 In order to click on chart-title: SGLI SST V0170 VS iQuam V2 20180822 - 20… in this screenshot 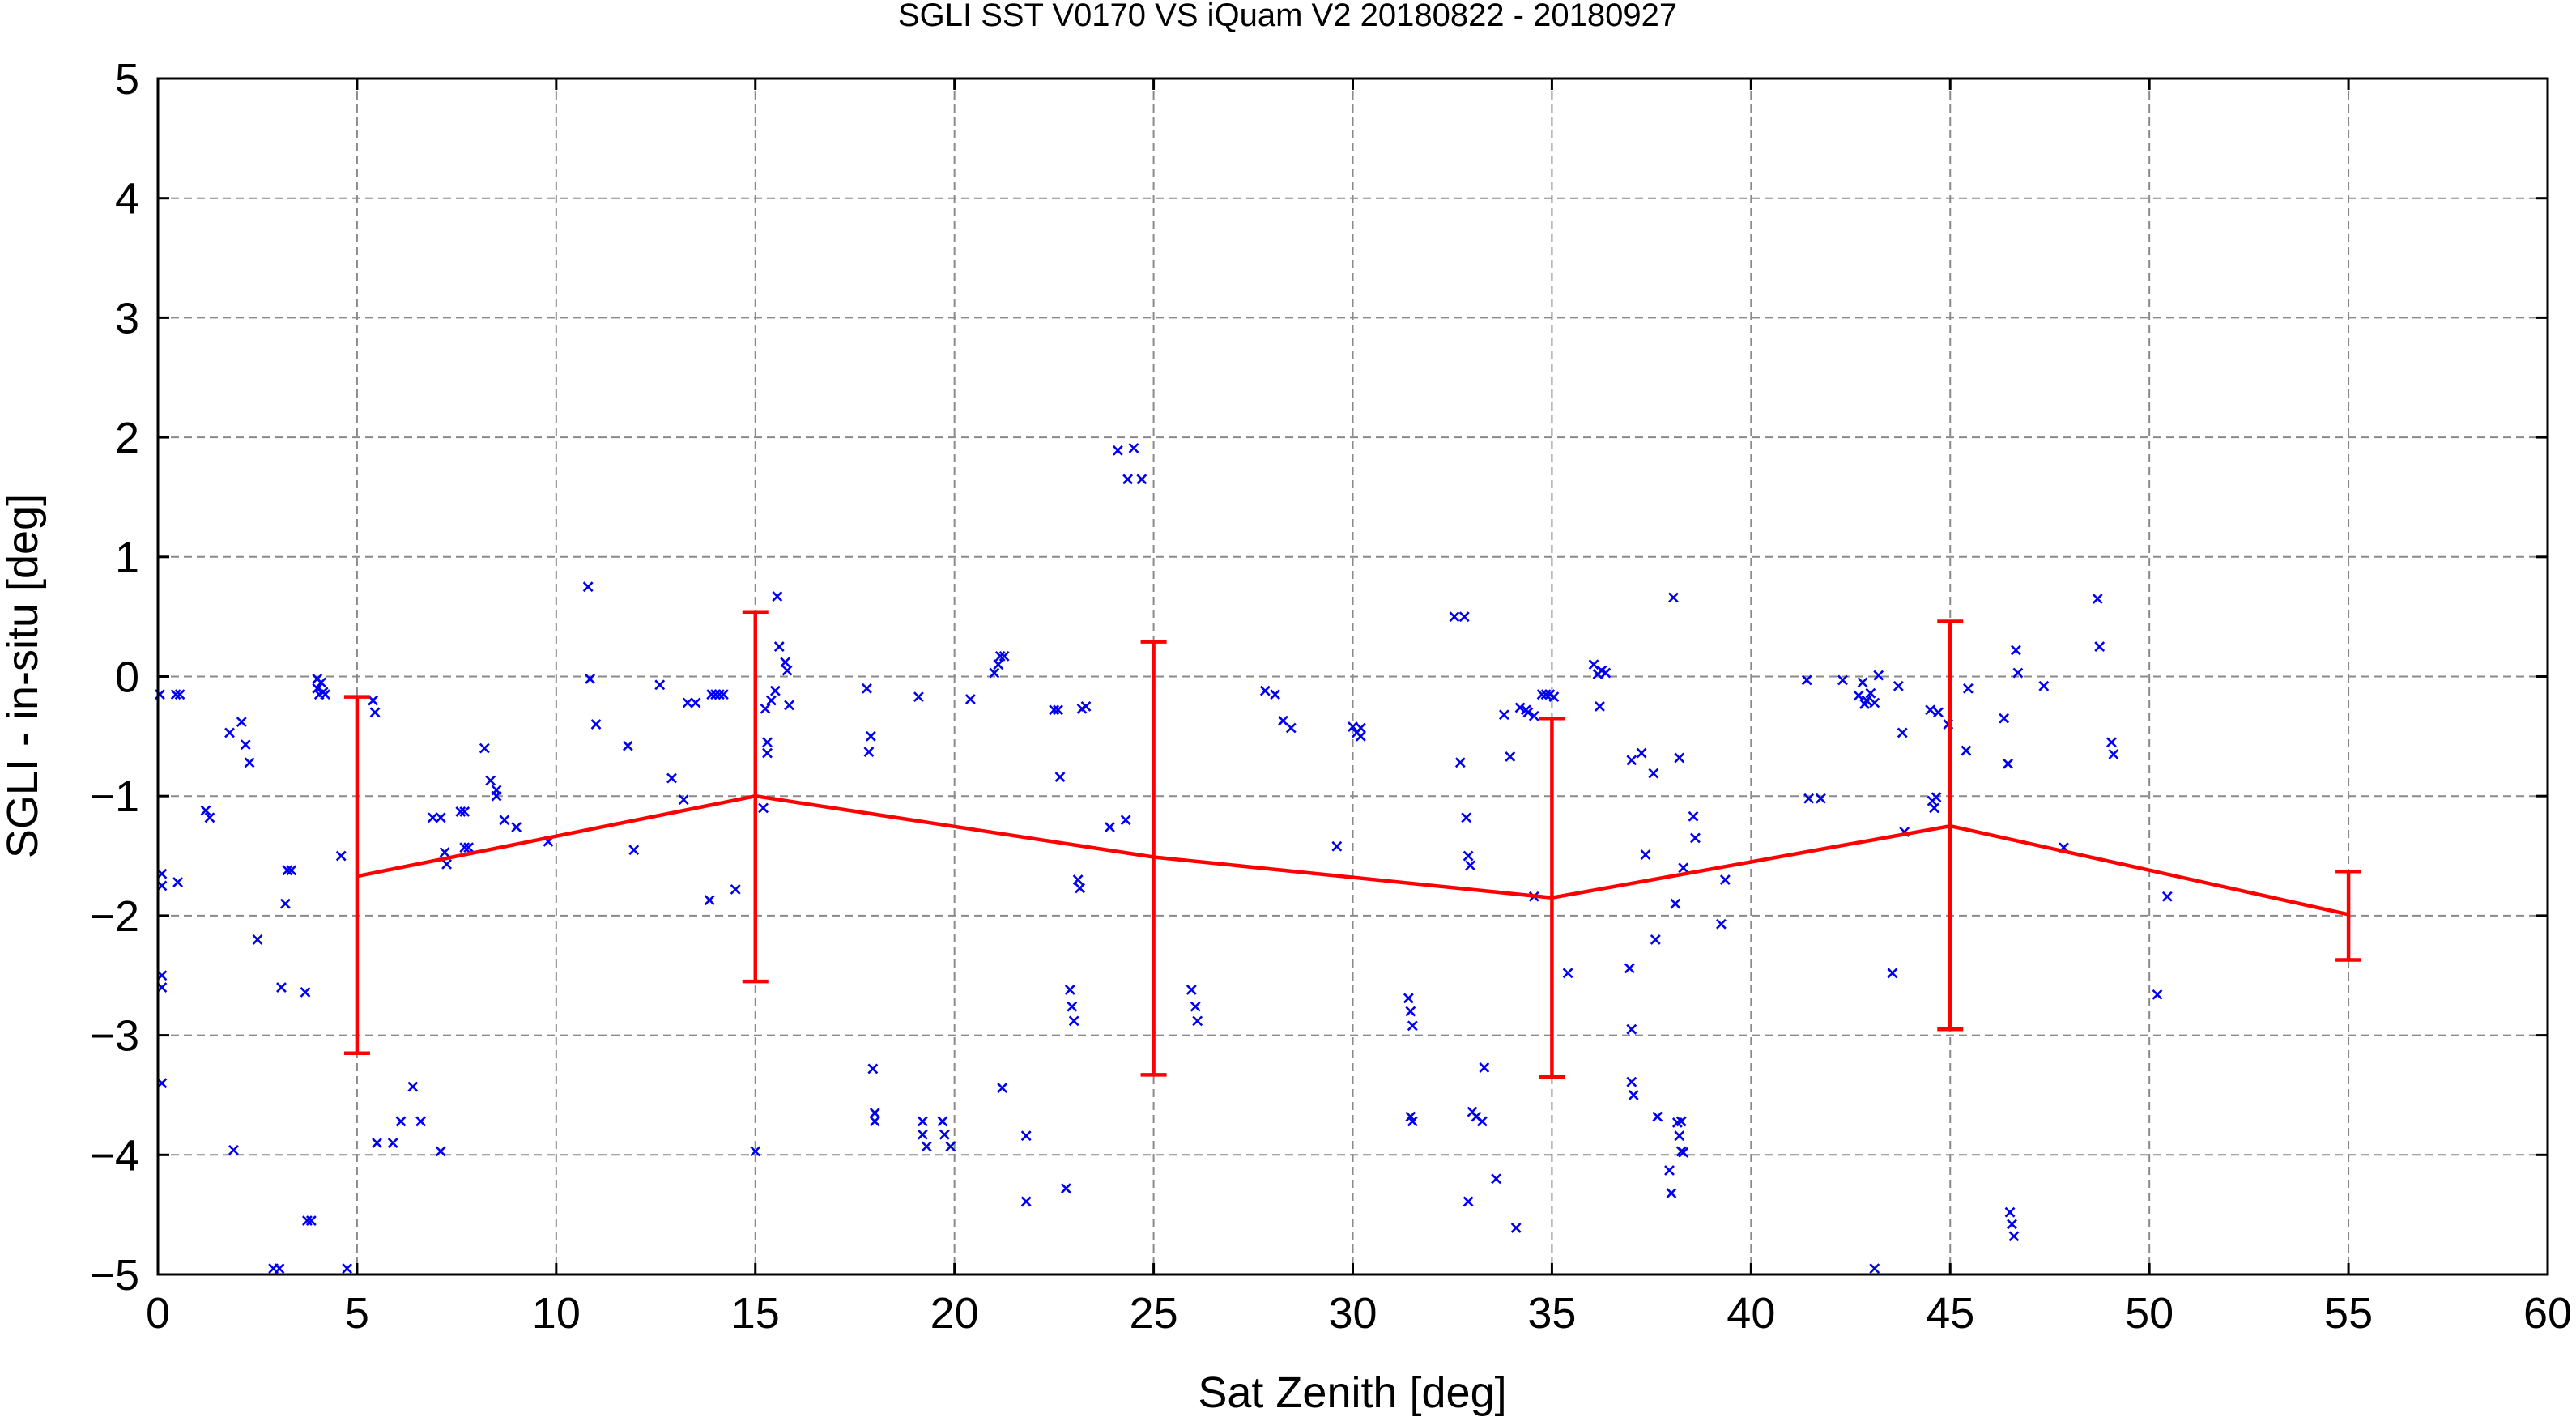, I will do `click(1287, 16)`.